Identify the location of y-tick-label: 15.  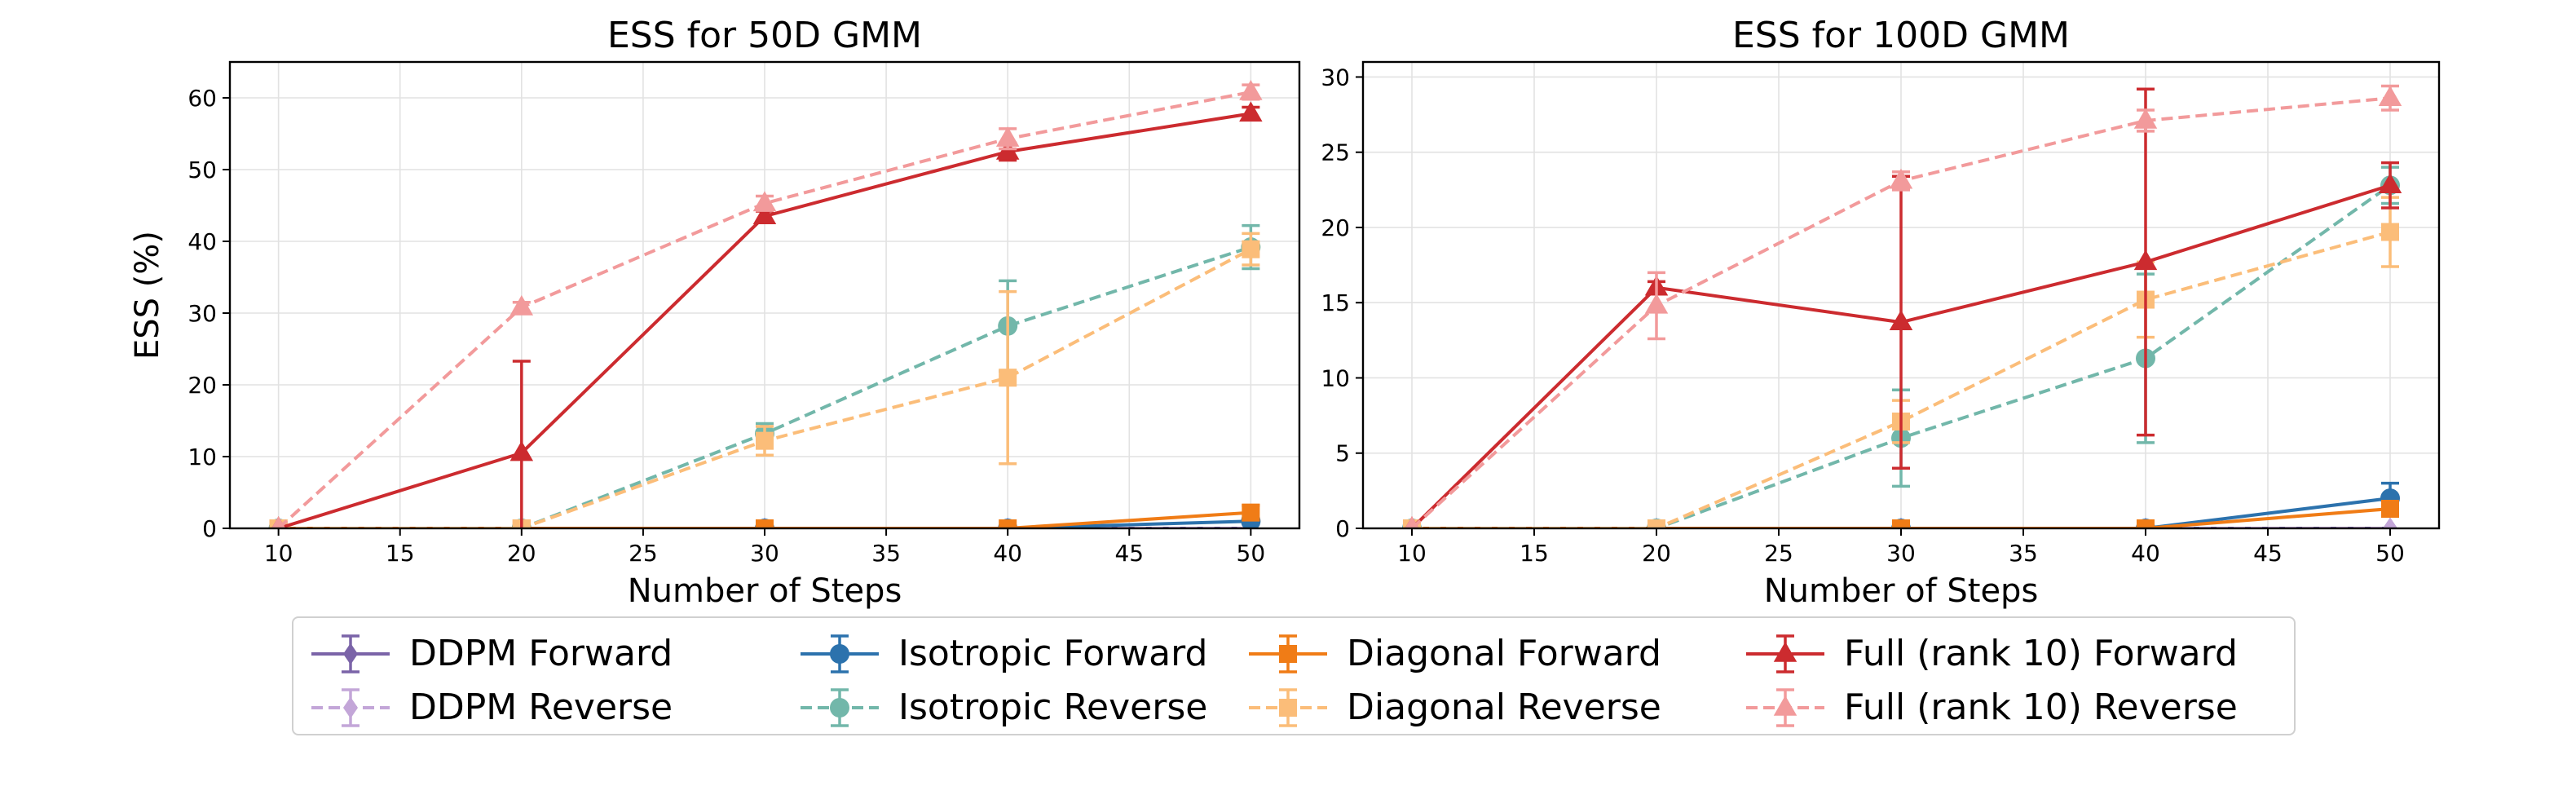
(1335, 302).